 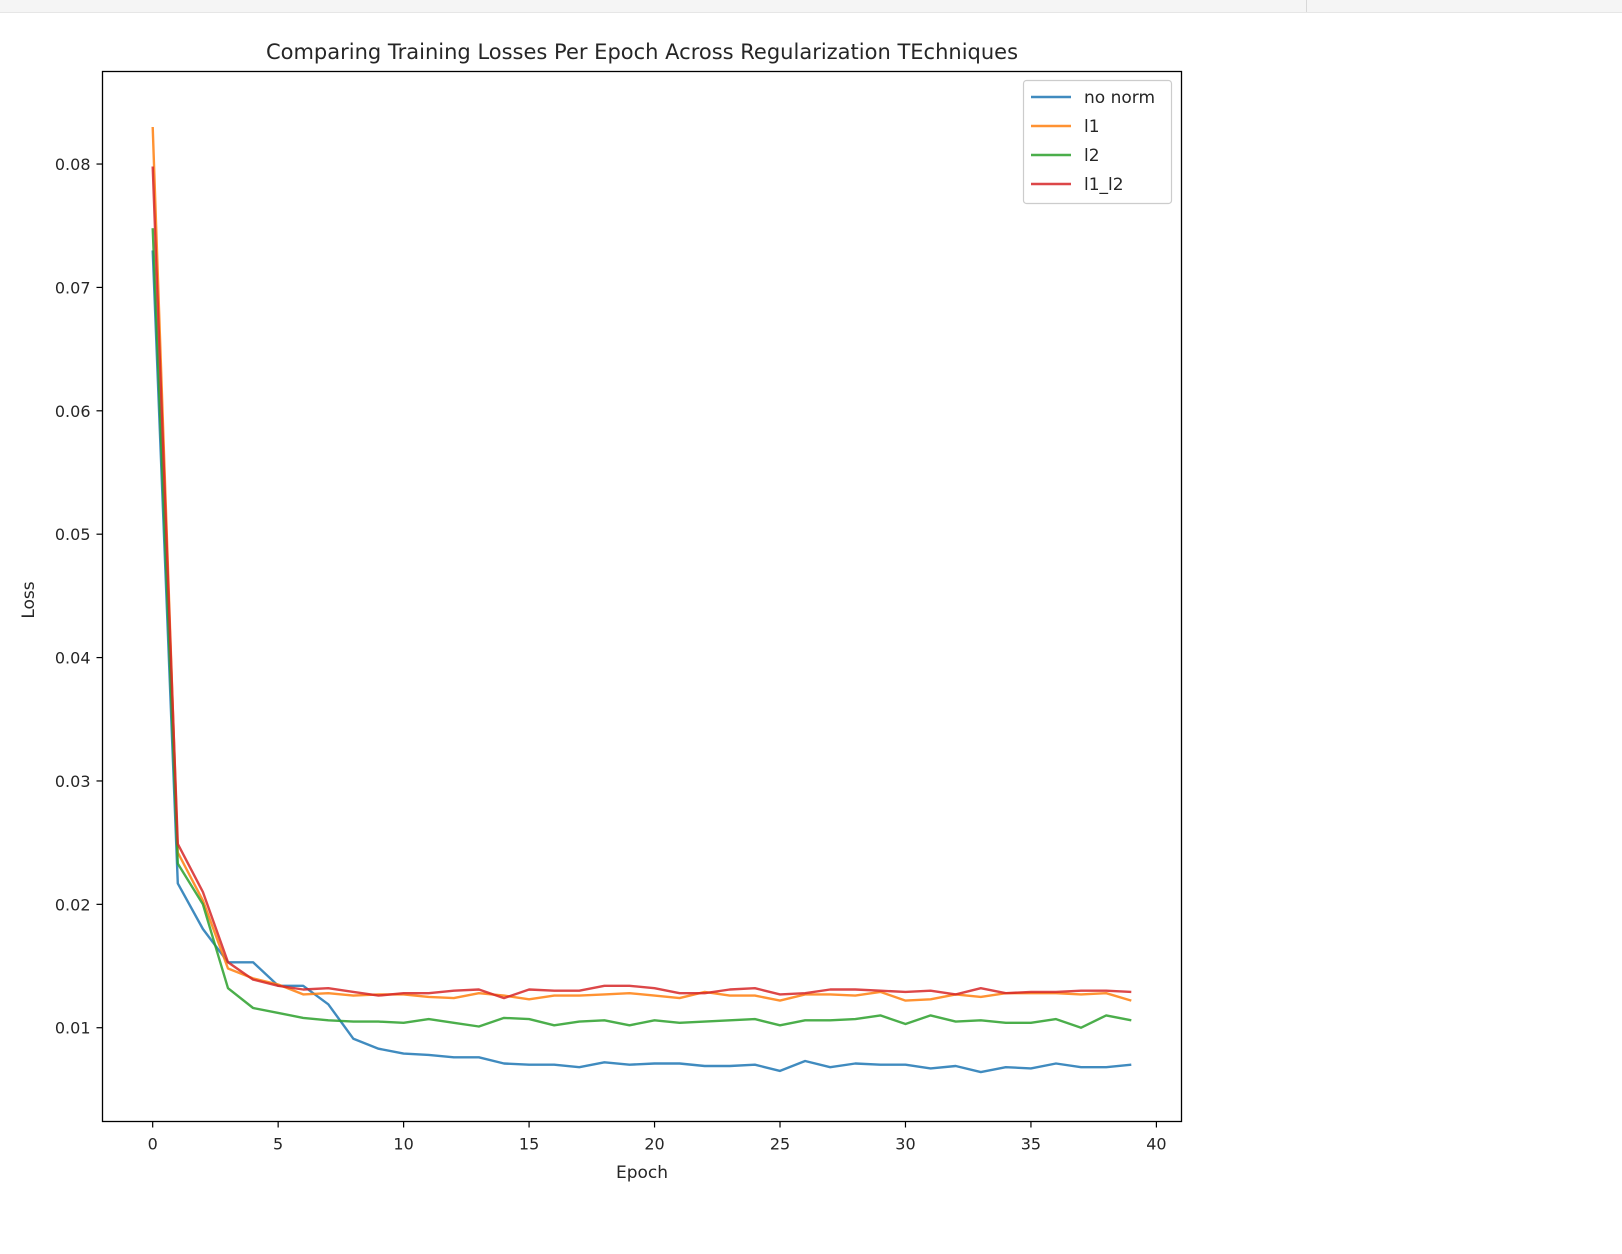 What do you see at coordinates (1104, 185) in the screenshot?
I see `legend-label: l1_l2` at bounding box center [1104, 185].